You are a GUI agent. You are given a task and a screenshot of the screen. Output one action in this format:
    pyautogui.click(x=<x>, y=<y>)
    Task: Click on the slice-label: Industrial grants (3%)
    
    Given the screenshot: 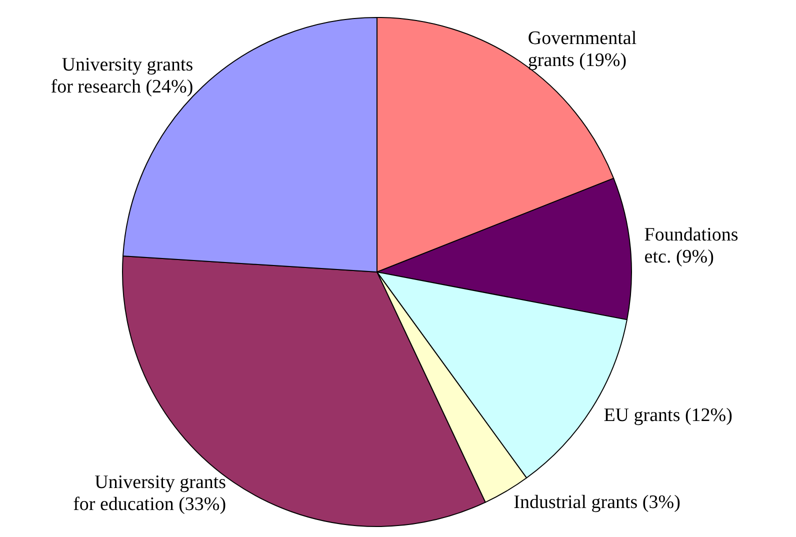 What is the action you would take?
    pyautogui.click(x=597, y=503)
    